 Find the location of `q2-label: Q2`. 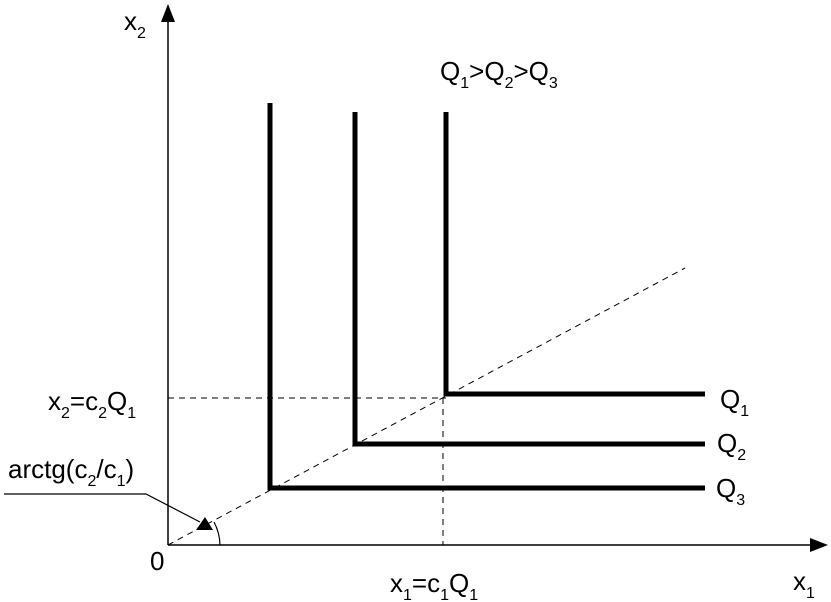

q2-label: Q2 is located at coordinates (731, 446).